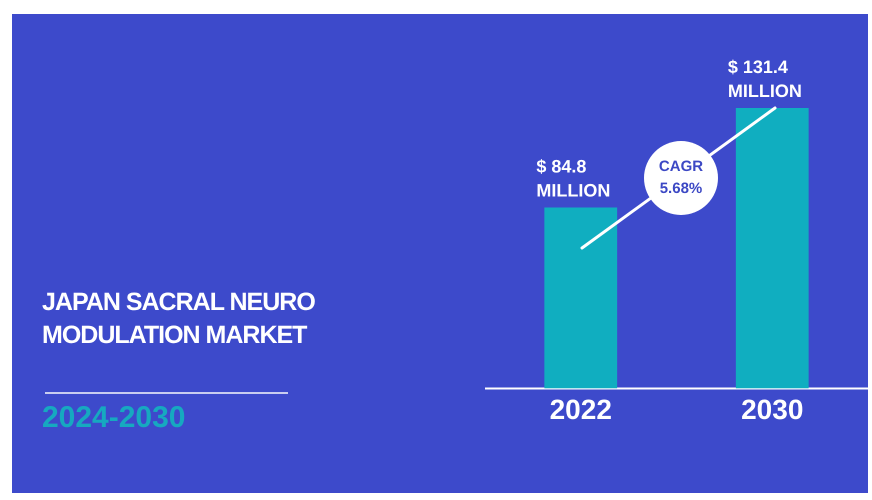 Image resolution: width=872 pixels, height=500 pixels. I want to click on text: 2024-2030, so click(114, 418).